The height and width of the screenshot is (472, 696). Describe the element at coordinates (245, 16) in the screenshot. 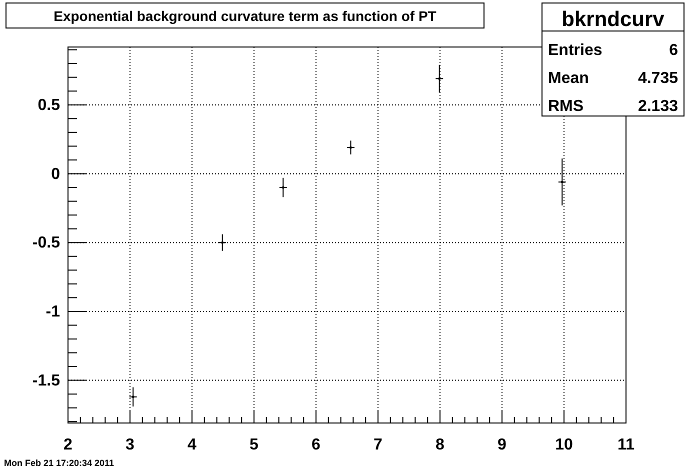

I see `chart-title: Exponential background curvature term as function of PT` at that location.